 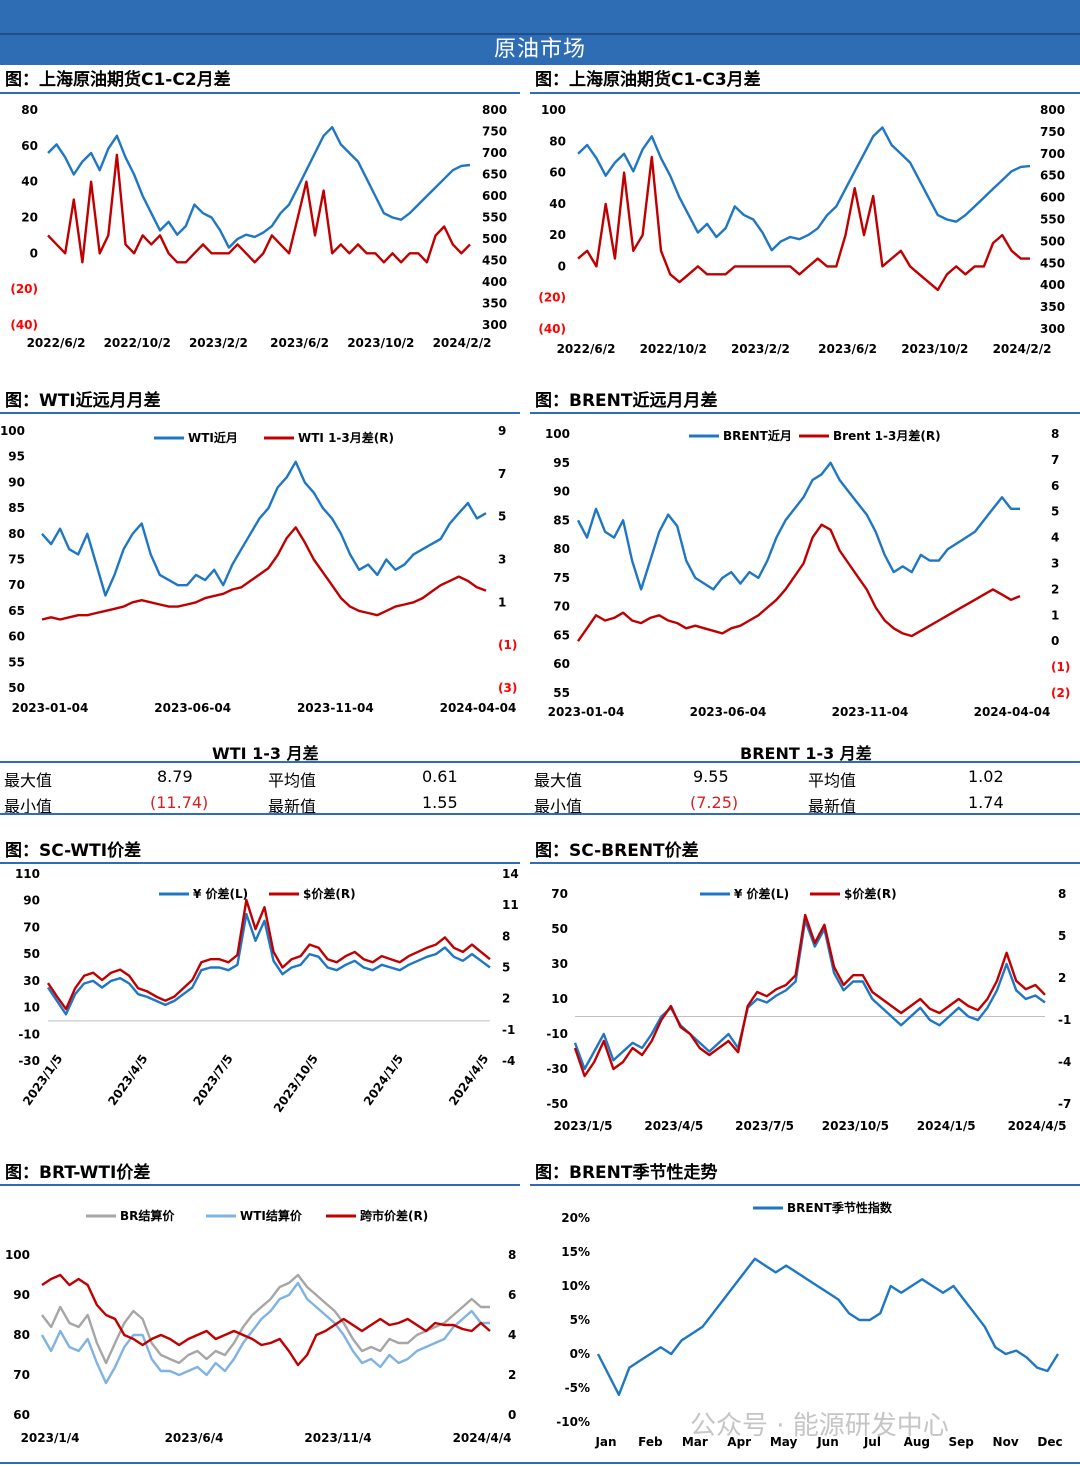 What do you see at coordinates (27, 874) in the screenshot?
I see `y-left-tick: 110` at bounding box center [27, 874].